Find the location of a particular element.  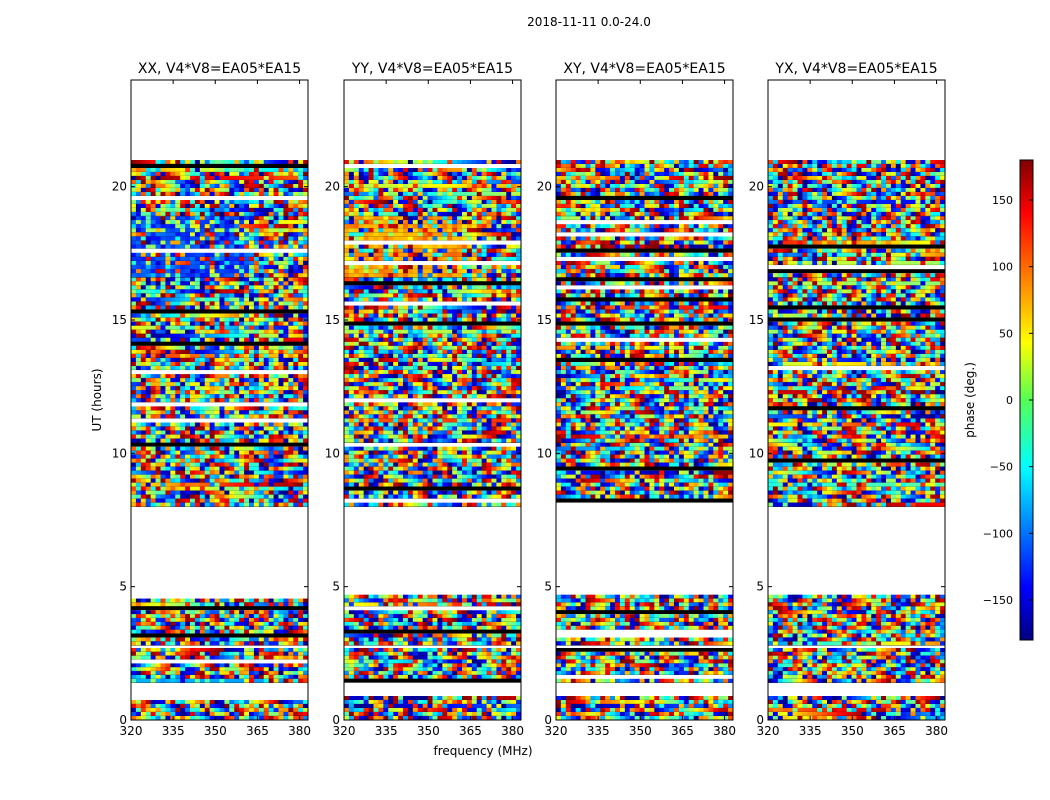

colorbar-tick-label: 150 is located at coordinates (1002, 200).